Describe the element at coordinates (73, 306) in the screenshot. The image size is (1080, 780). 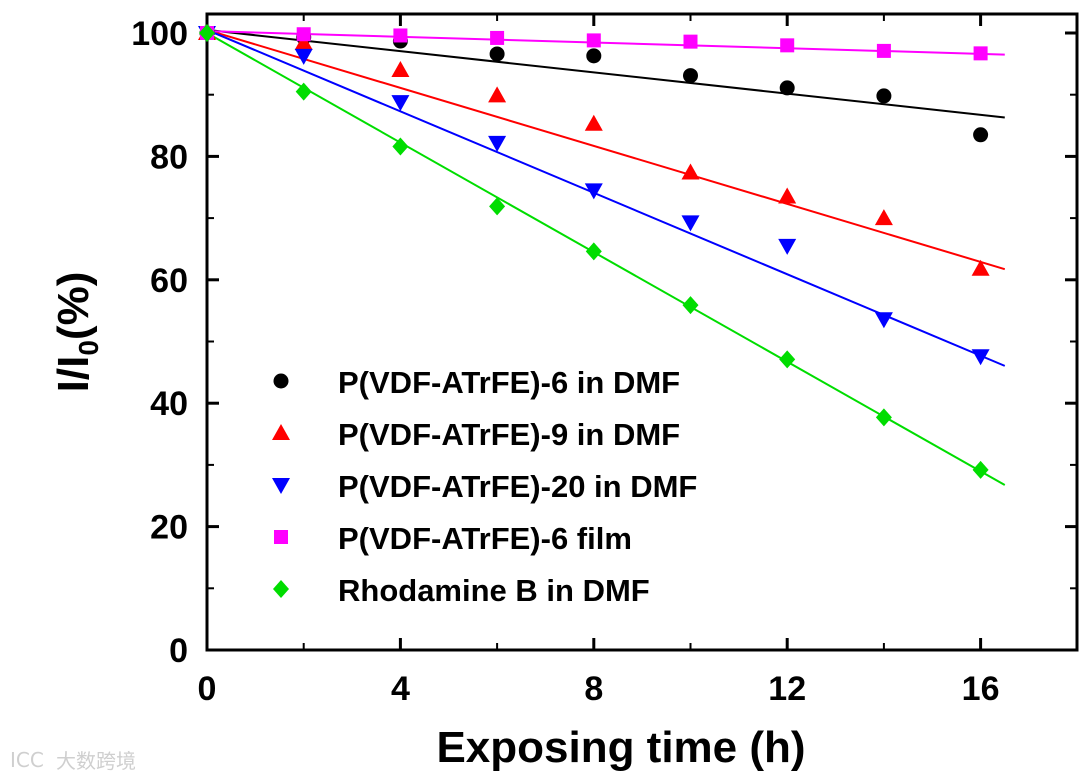
I see `y-axis-title-tail: (%)` at that location.